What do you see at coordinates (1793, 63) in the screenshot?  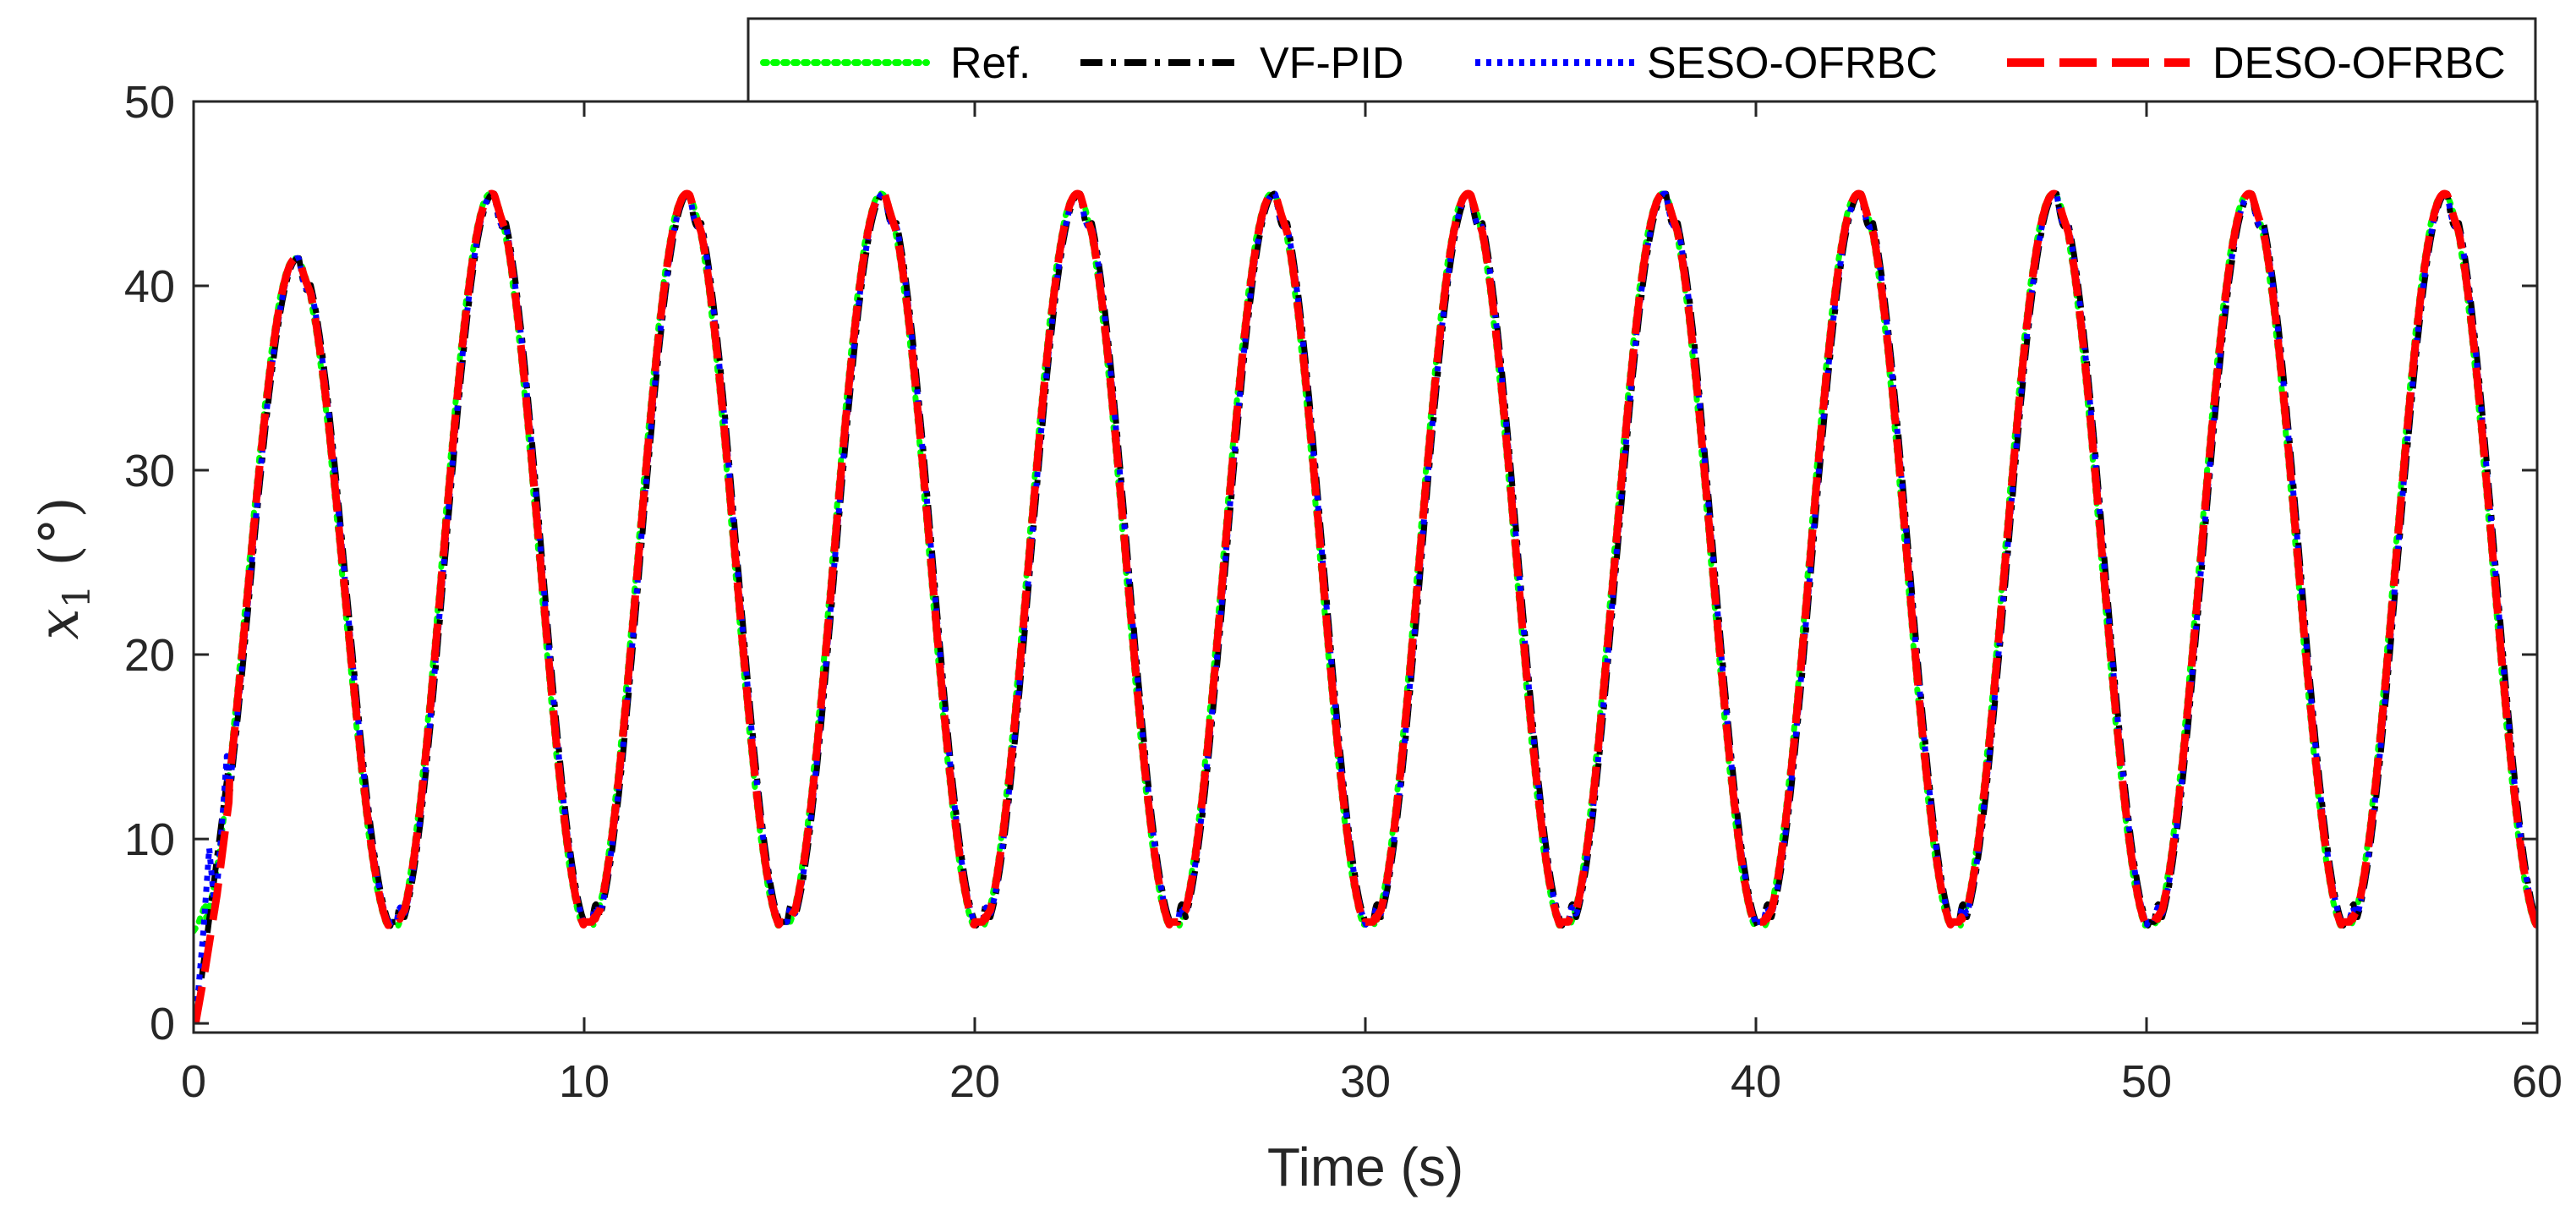 I see `legend-label-seso-ofrbc: SESO-OFRBC` at bounding box center [1793, 63].